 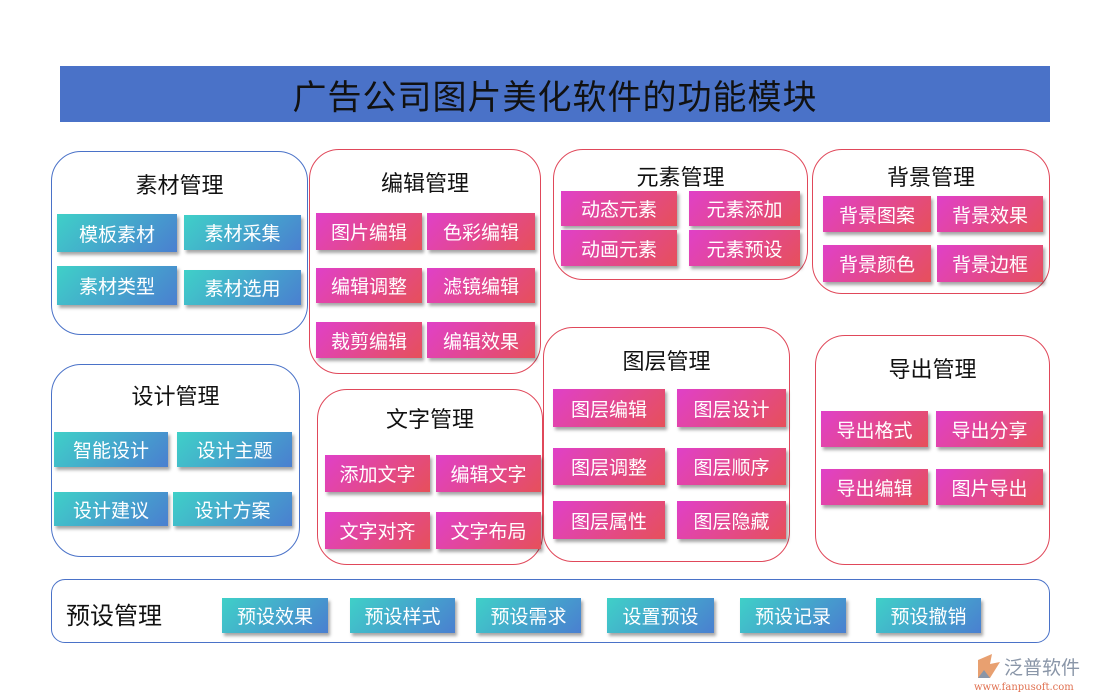 I want to click on module-item-button: 模板素材, so click(x=117, y=233).